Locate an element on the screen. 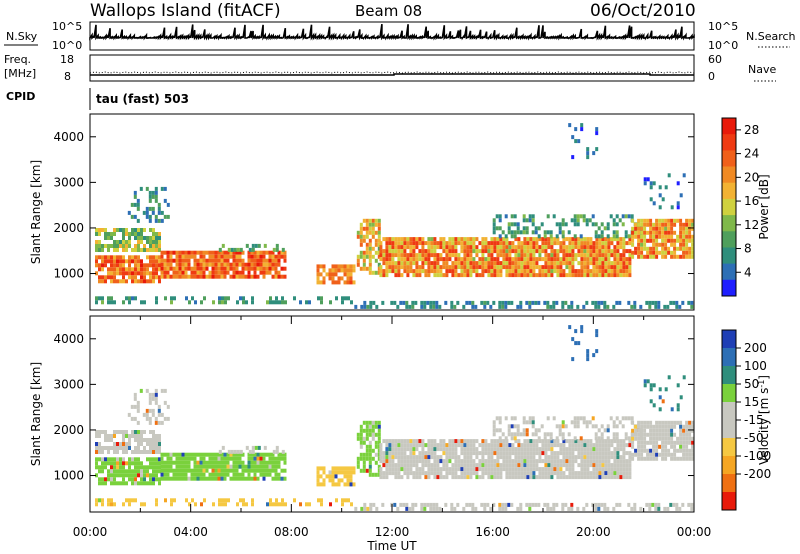 The height and width of the screenshot is (554, 800). velocity-colorbar-tick-label: 15 is located at coordinates (751, 402).